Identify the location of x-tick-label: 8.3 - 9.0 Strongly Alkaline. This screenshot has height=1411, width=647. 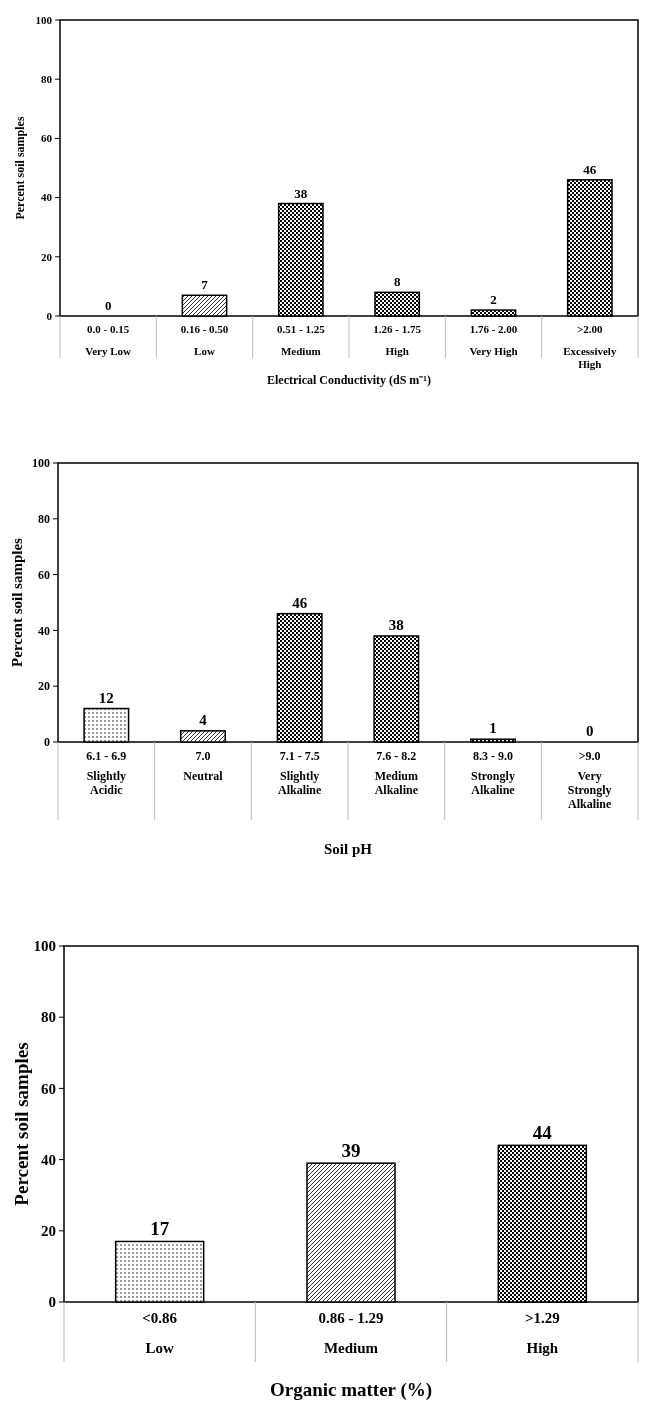
(493, 773).